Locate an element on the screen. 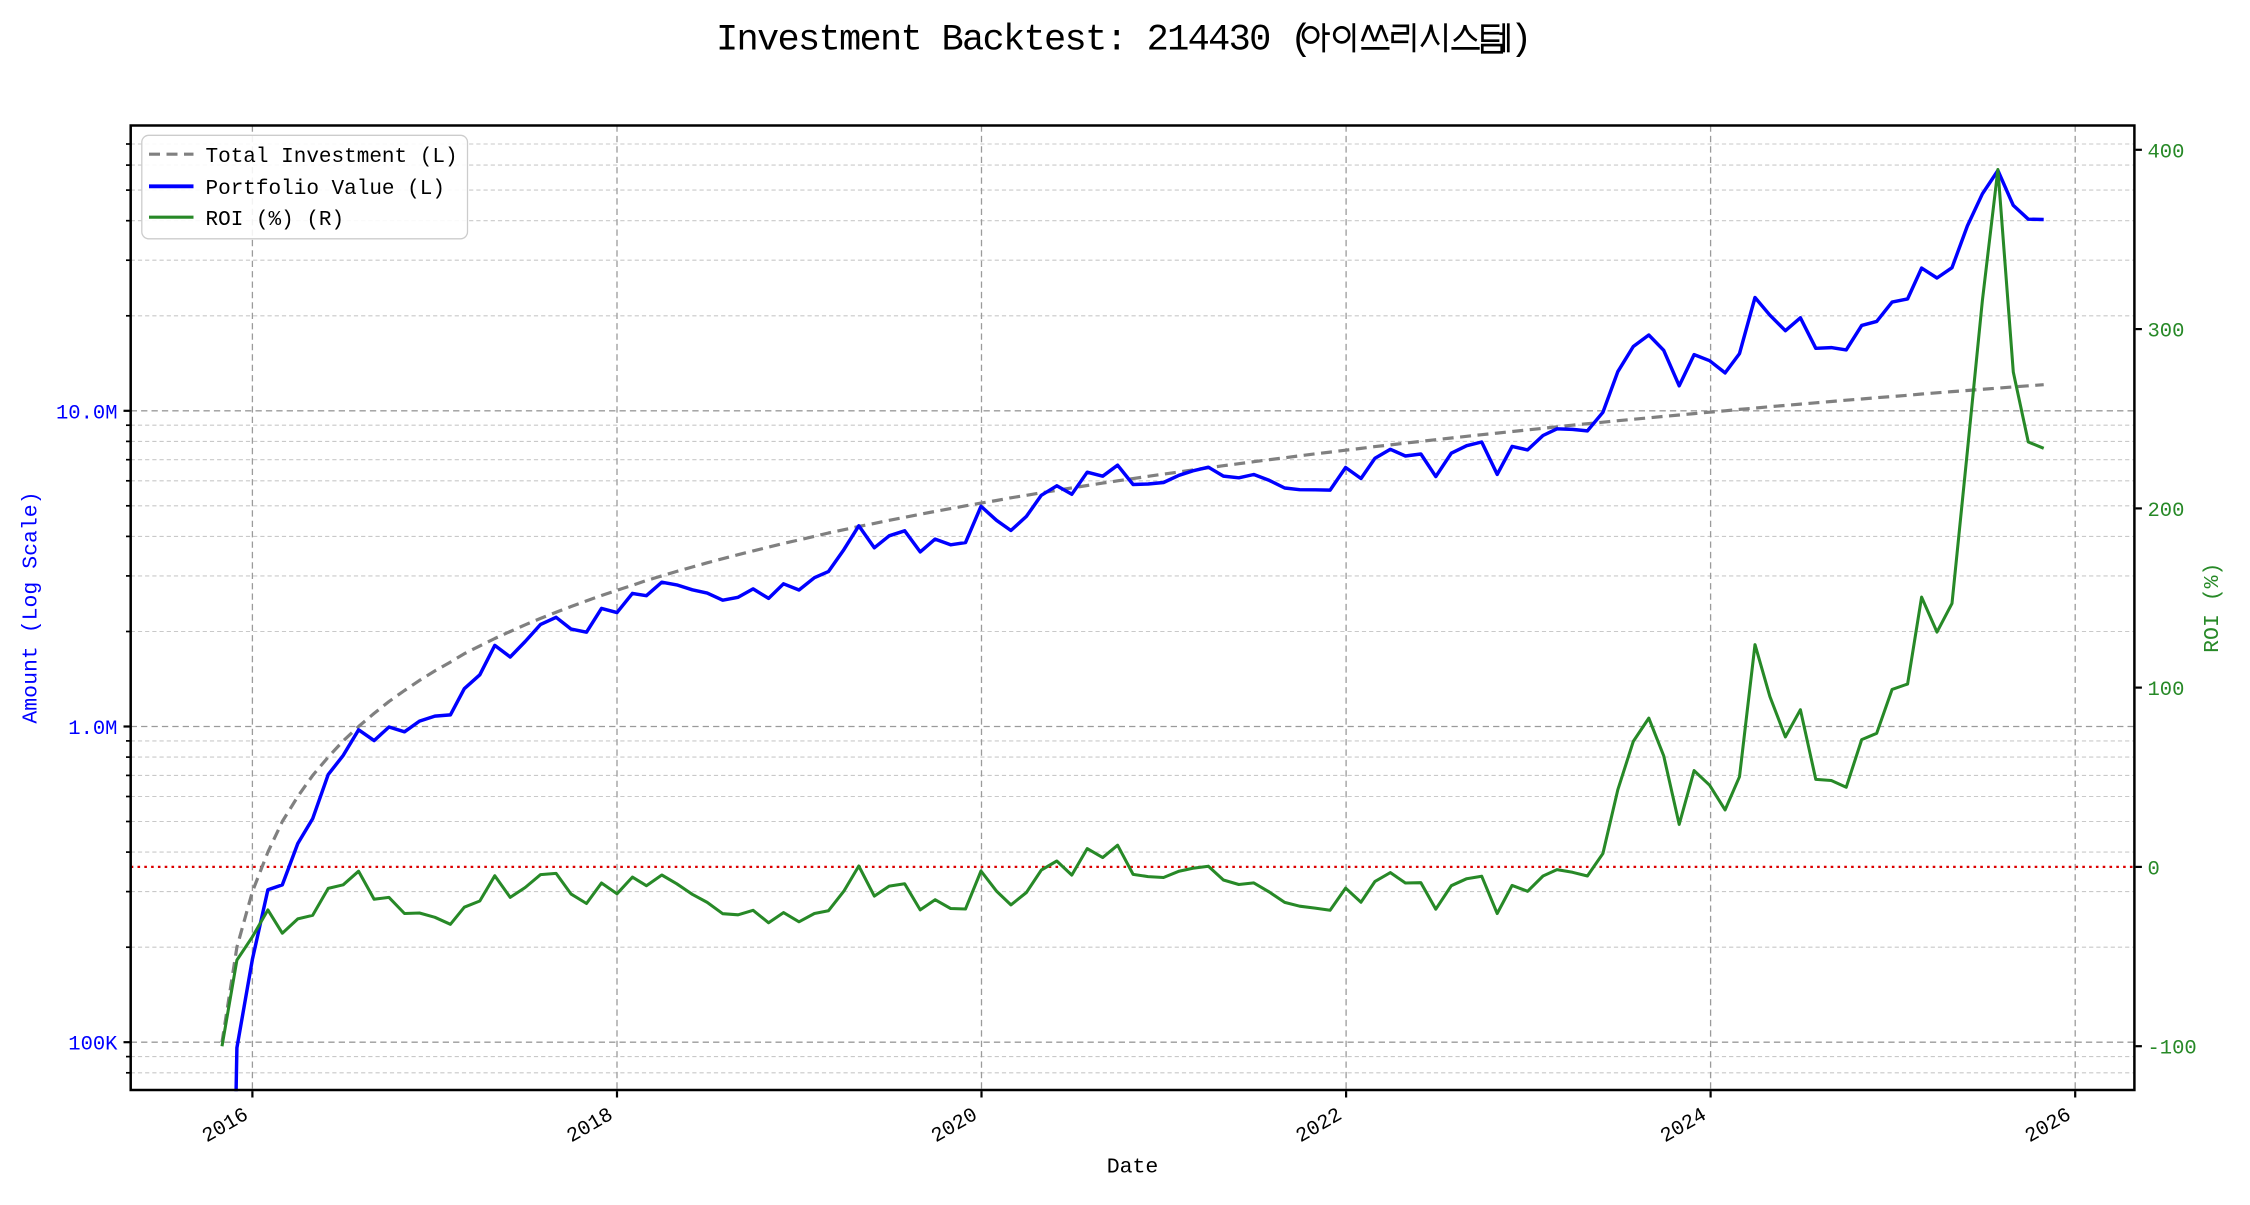 The width and height of the screenshot is (2250, 1205). svg-text: 0 is located at coordinates (2154, 869).